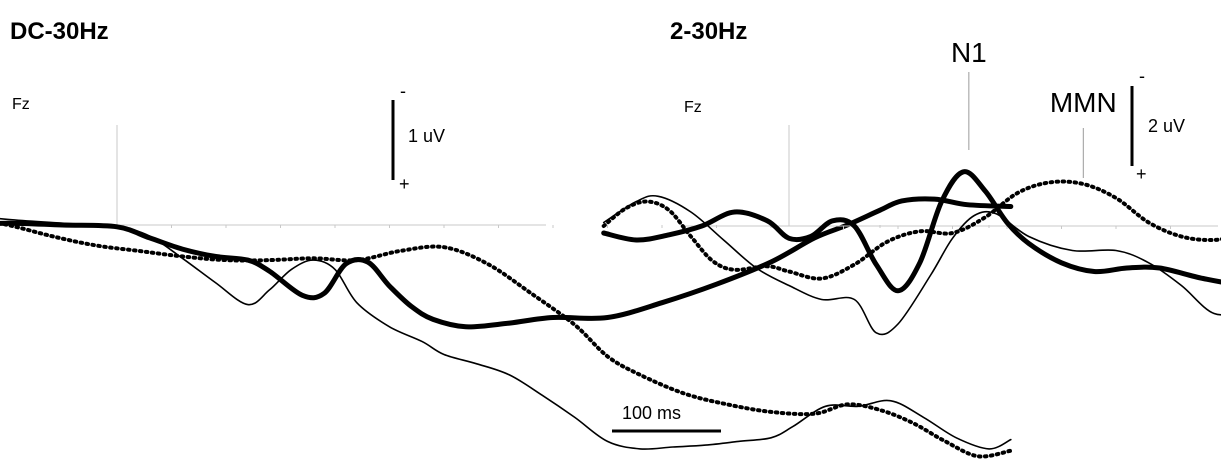 The image size is (1221, 468). Describe the element at coordinates (1034, 107) in the screenshot. I see `component-markers: N1 MMN` at that location.